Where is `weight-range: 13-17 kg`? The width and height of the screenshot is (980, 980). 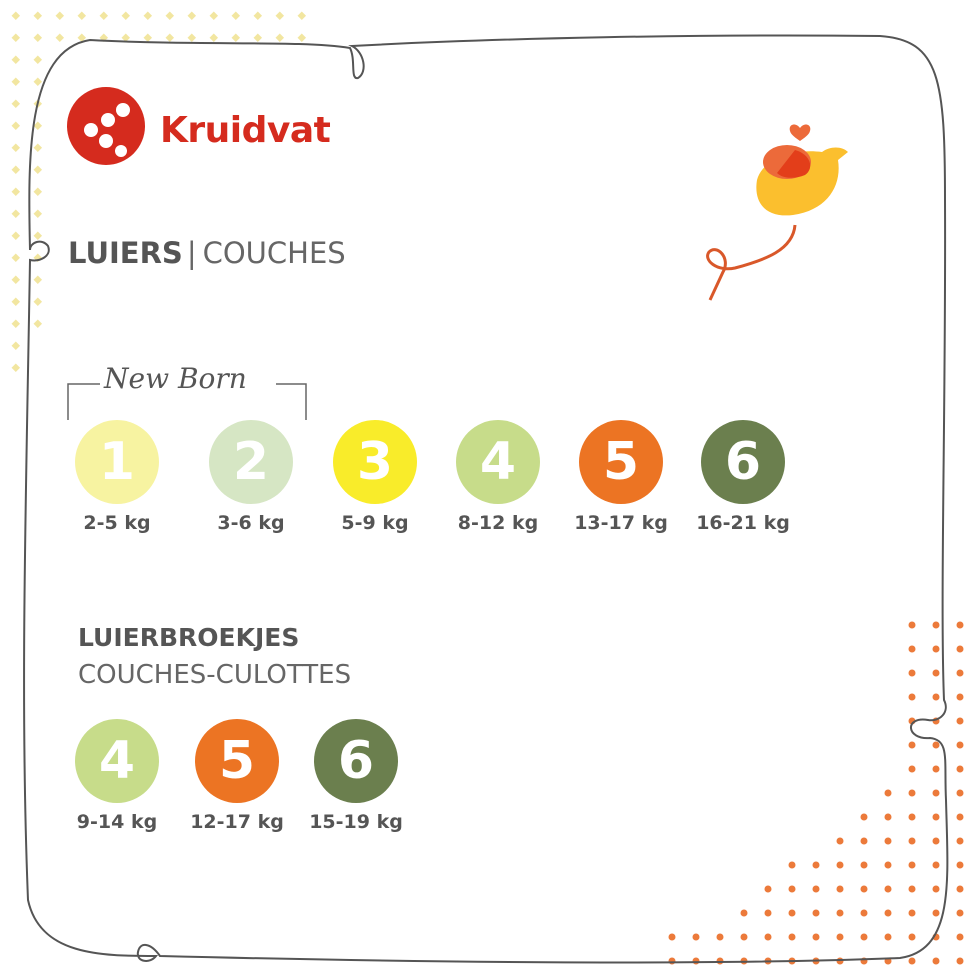 weight-range: 13-17 kg is located at coordinates (621, 523).